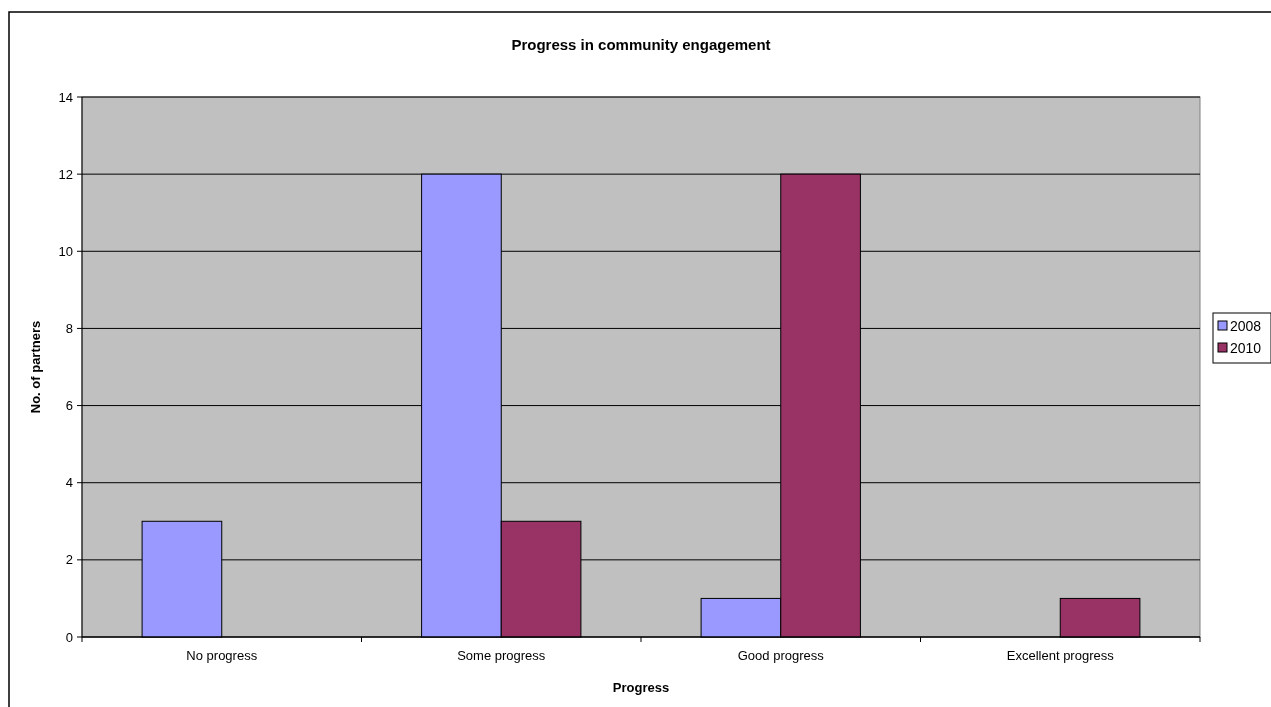 The width and height of the screenshot is (1271, 707). Describe the element at coordinates (1246, 325) in the screenshot. I see `legend-label: 2008` at that location.